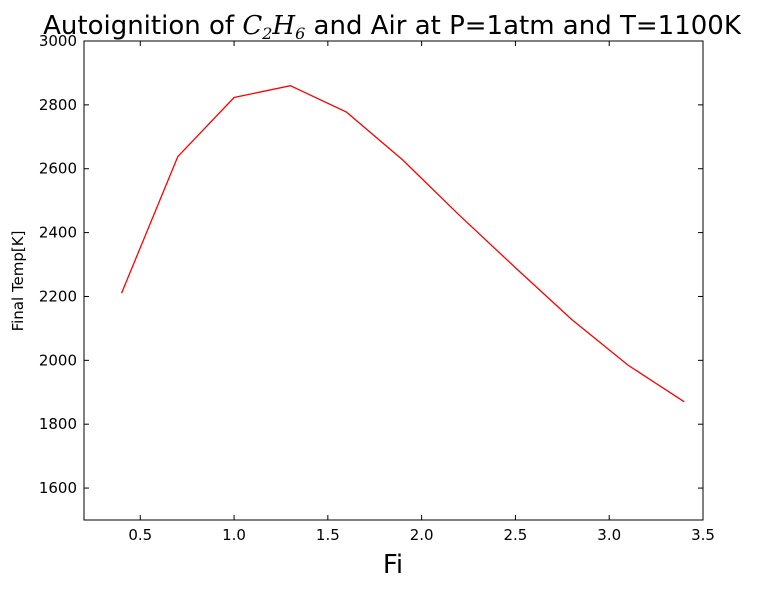 The width and height of the screenshot is (776, 589). I want to click on x-tick-label: 0.5, so click(140, 535).